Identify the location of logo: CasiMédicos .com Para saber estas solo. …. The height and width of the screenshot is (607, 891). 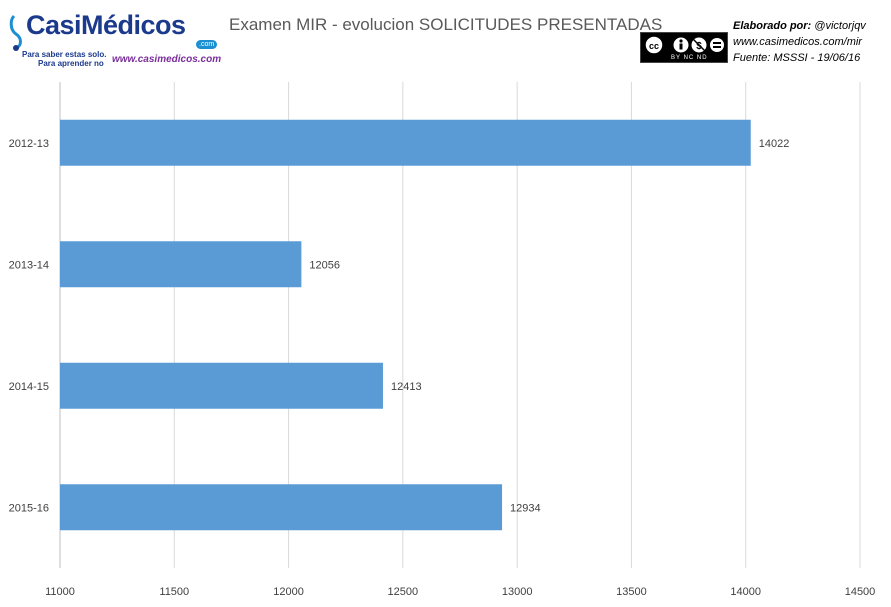
(115, 39).